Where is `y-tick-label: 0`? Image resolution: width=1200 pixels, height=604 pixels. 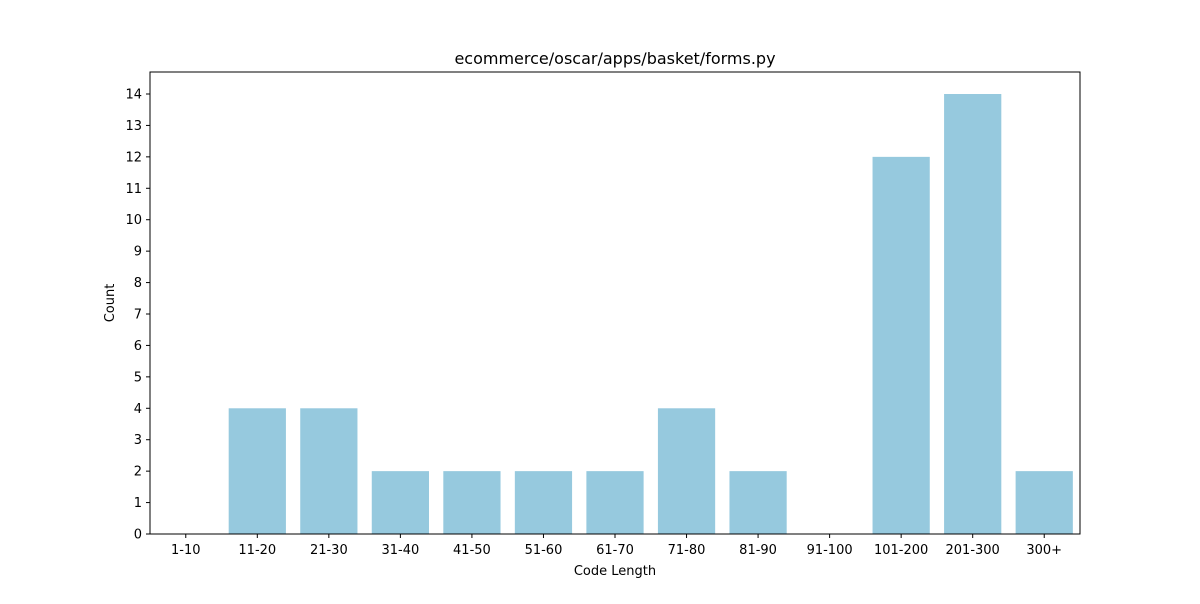
y-tick-label: 0 is located at coordinates (138, 535).